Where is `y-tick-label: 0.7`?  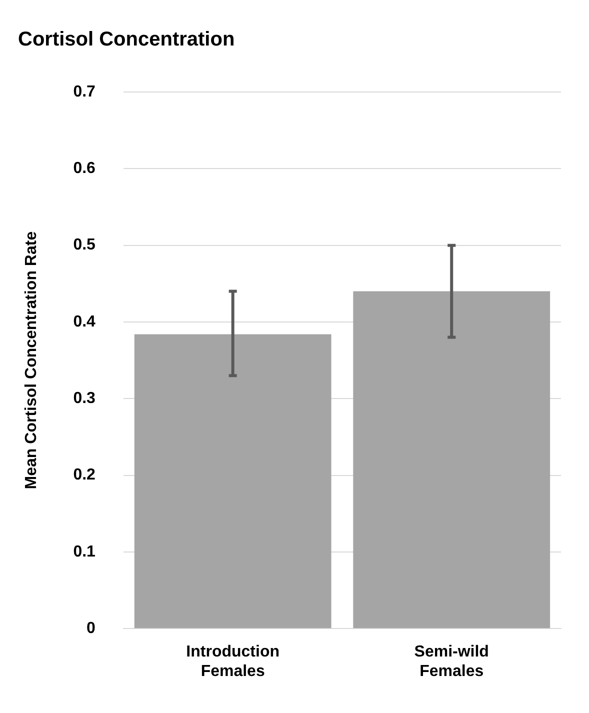 y-tick-label: 0.7 is located at coordinates (84, 91).